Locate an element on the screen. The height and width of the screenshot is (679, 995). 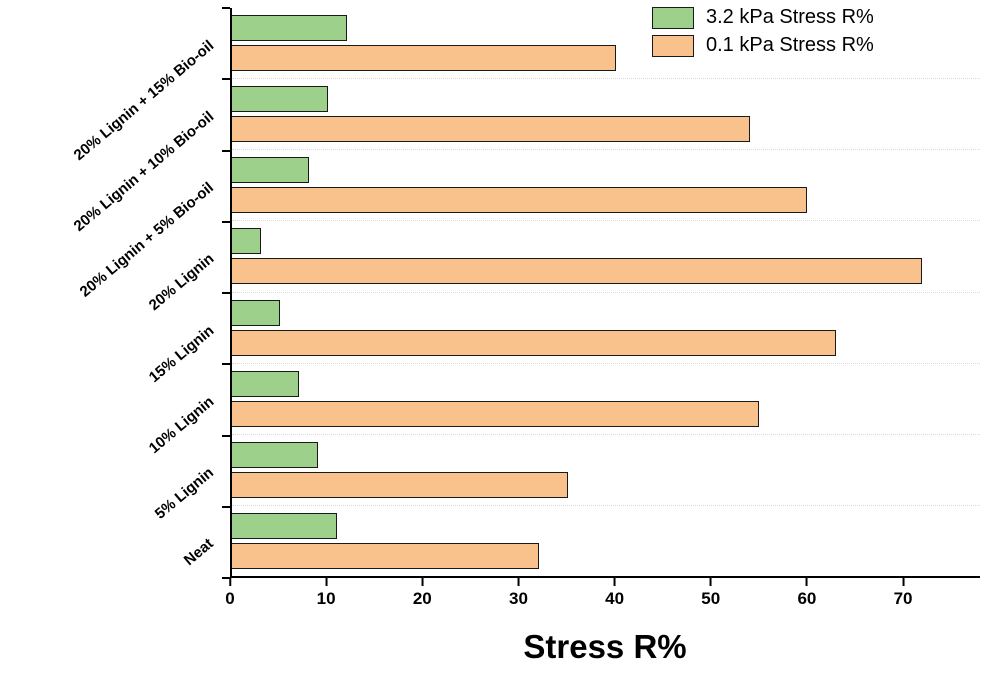
x-axis-tick-label: 50 is located at coordinates (711, 598).